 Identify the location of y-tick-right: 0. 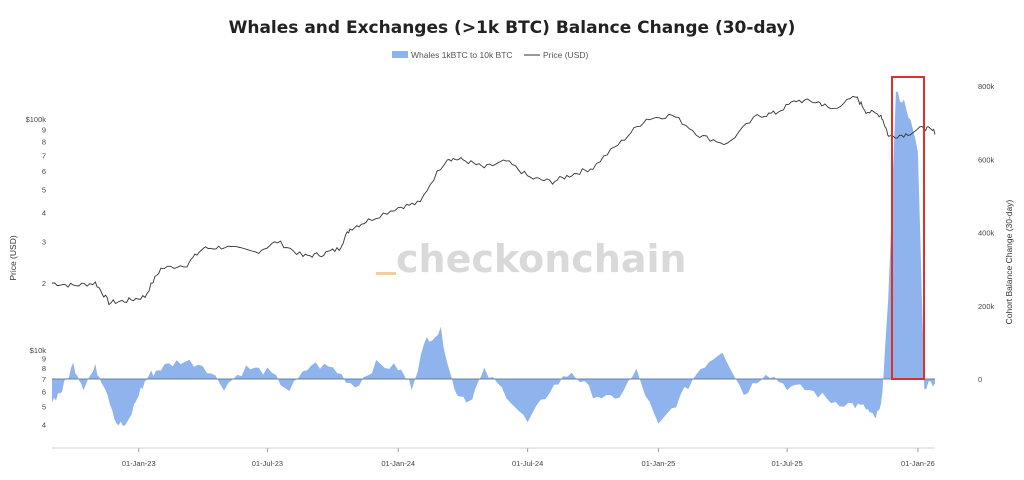
(980, 379).